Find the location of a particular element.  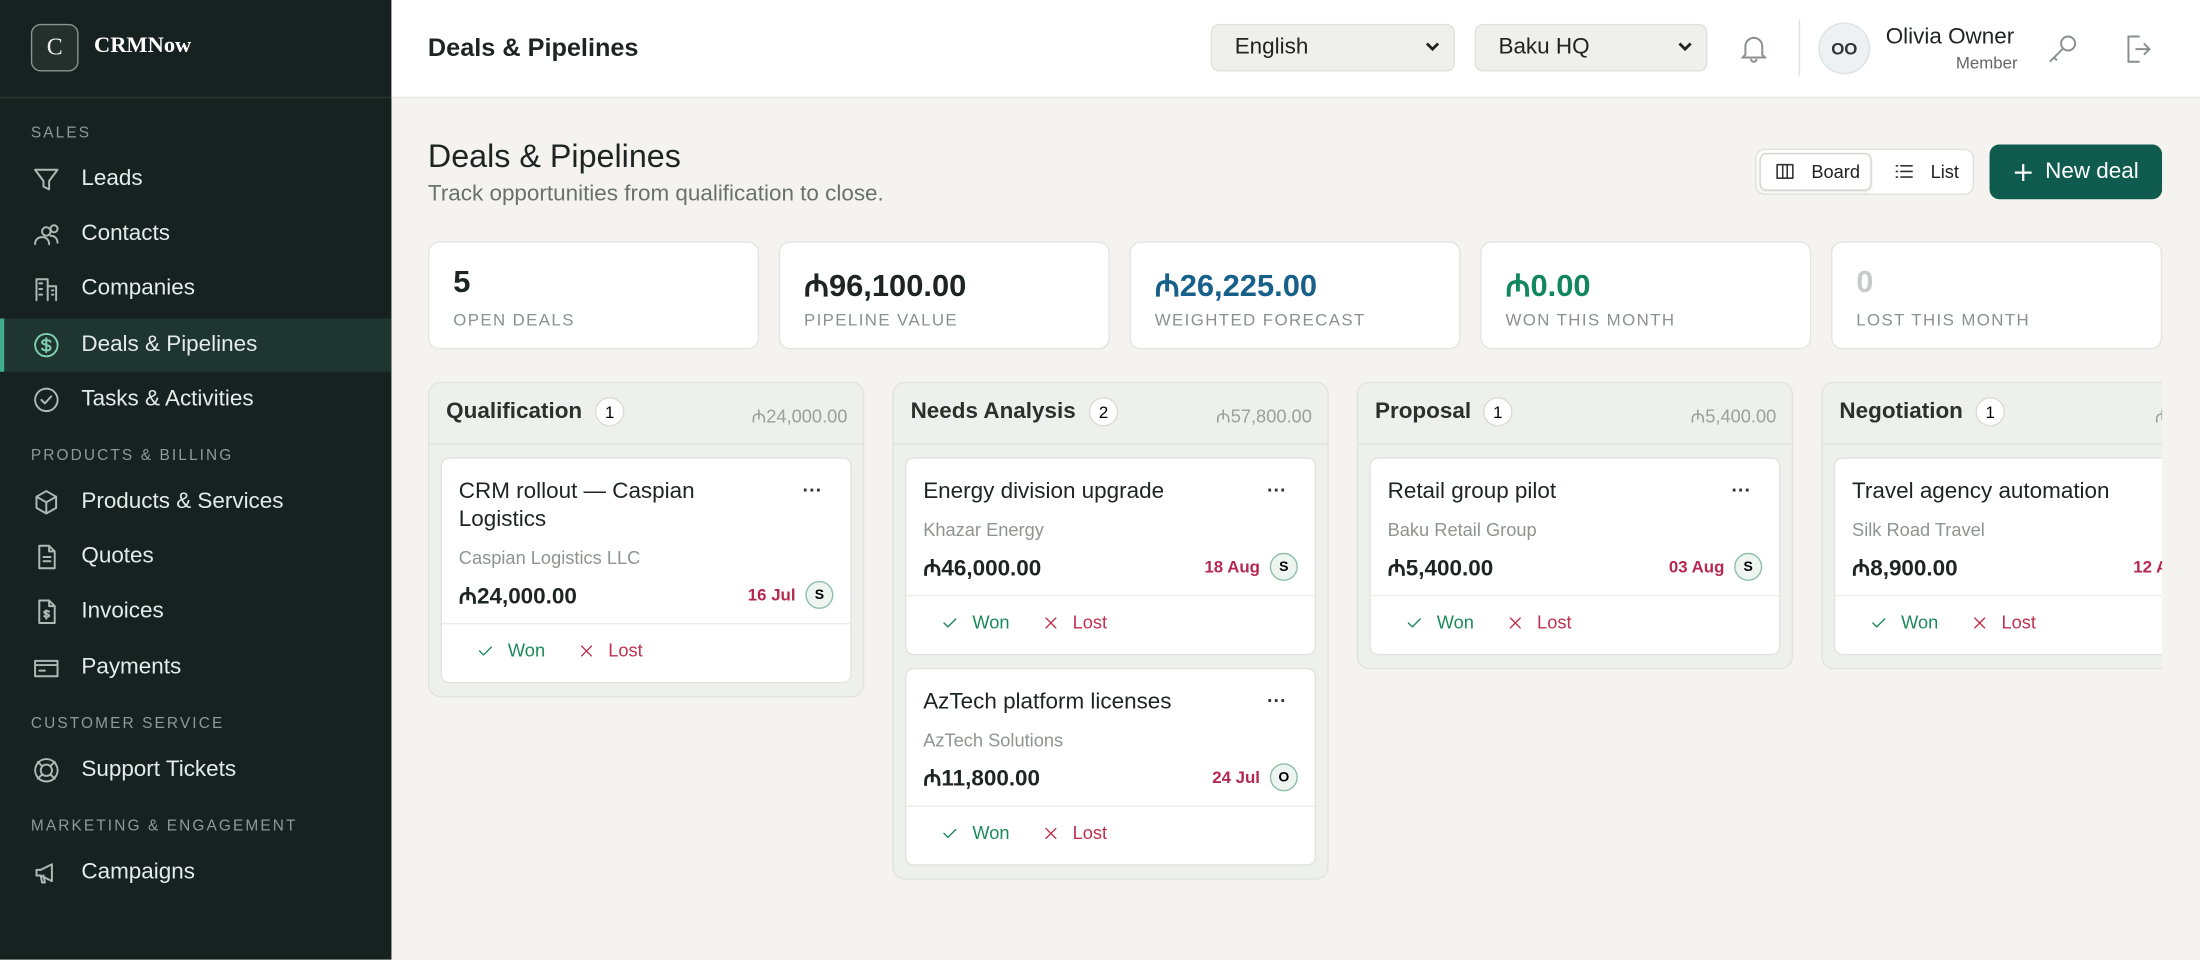

stat-value: ₼96,100.00 is located at coordinates (885, 285).